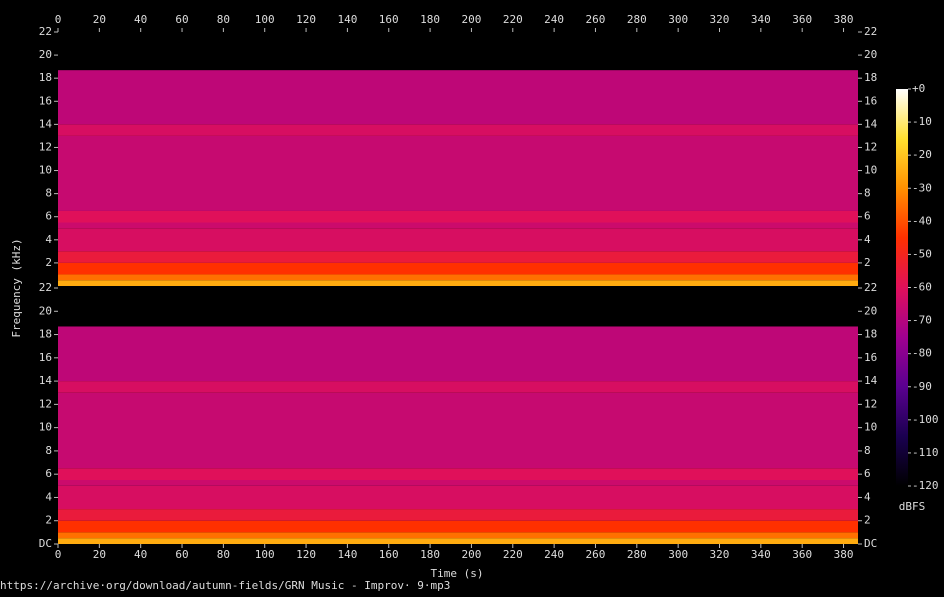 This screenshot has height=597, width=944. Describe the element at coordinates (922, 154) in the screenshot. I see `colorbar-tick-label: -20` at that location.